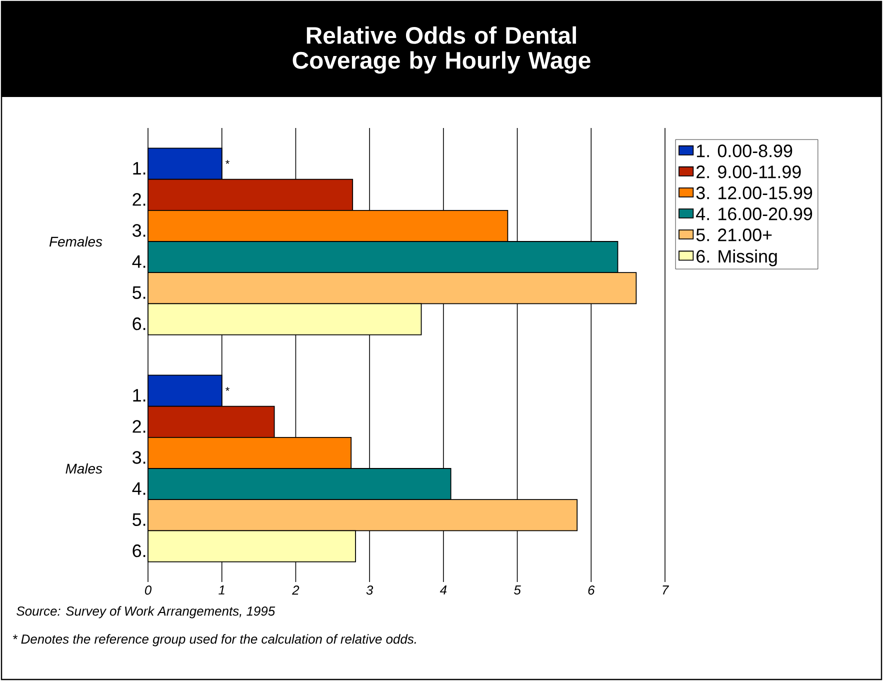 Image resolution: width=883 pixels, height=681 pixels. Describe the element at coordinates (441, 50) in the screenshot. I see `chart-title: Relative Odds of Dental Coverage by Hourly Wage` at that location.